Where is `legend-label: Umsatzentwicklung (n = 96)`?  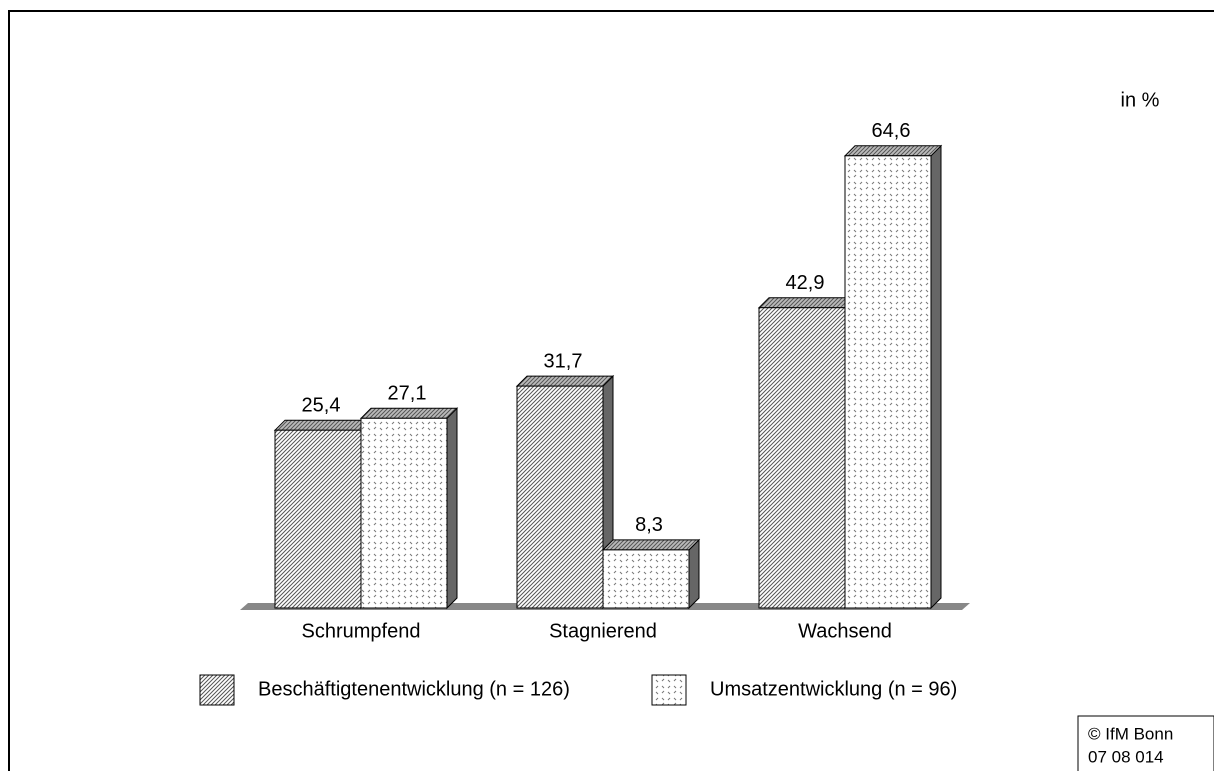 legend-label: Umsatzentwicklung (n = 96) is located at coordinates (833, 689).